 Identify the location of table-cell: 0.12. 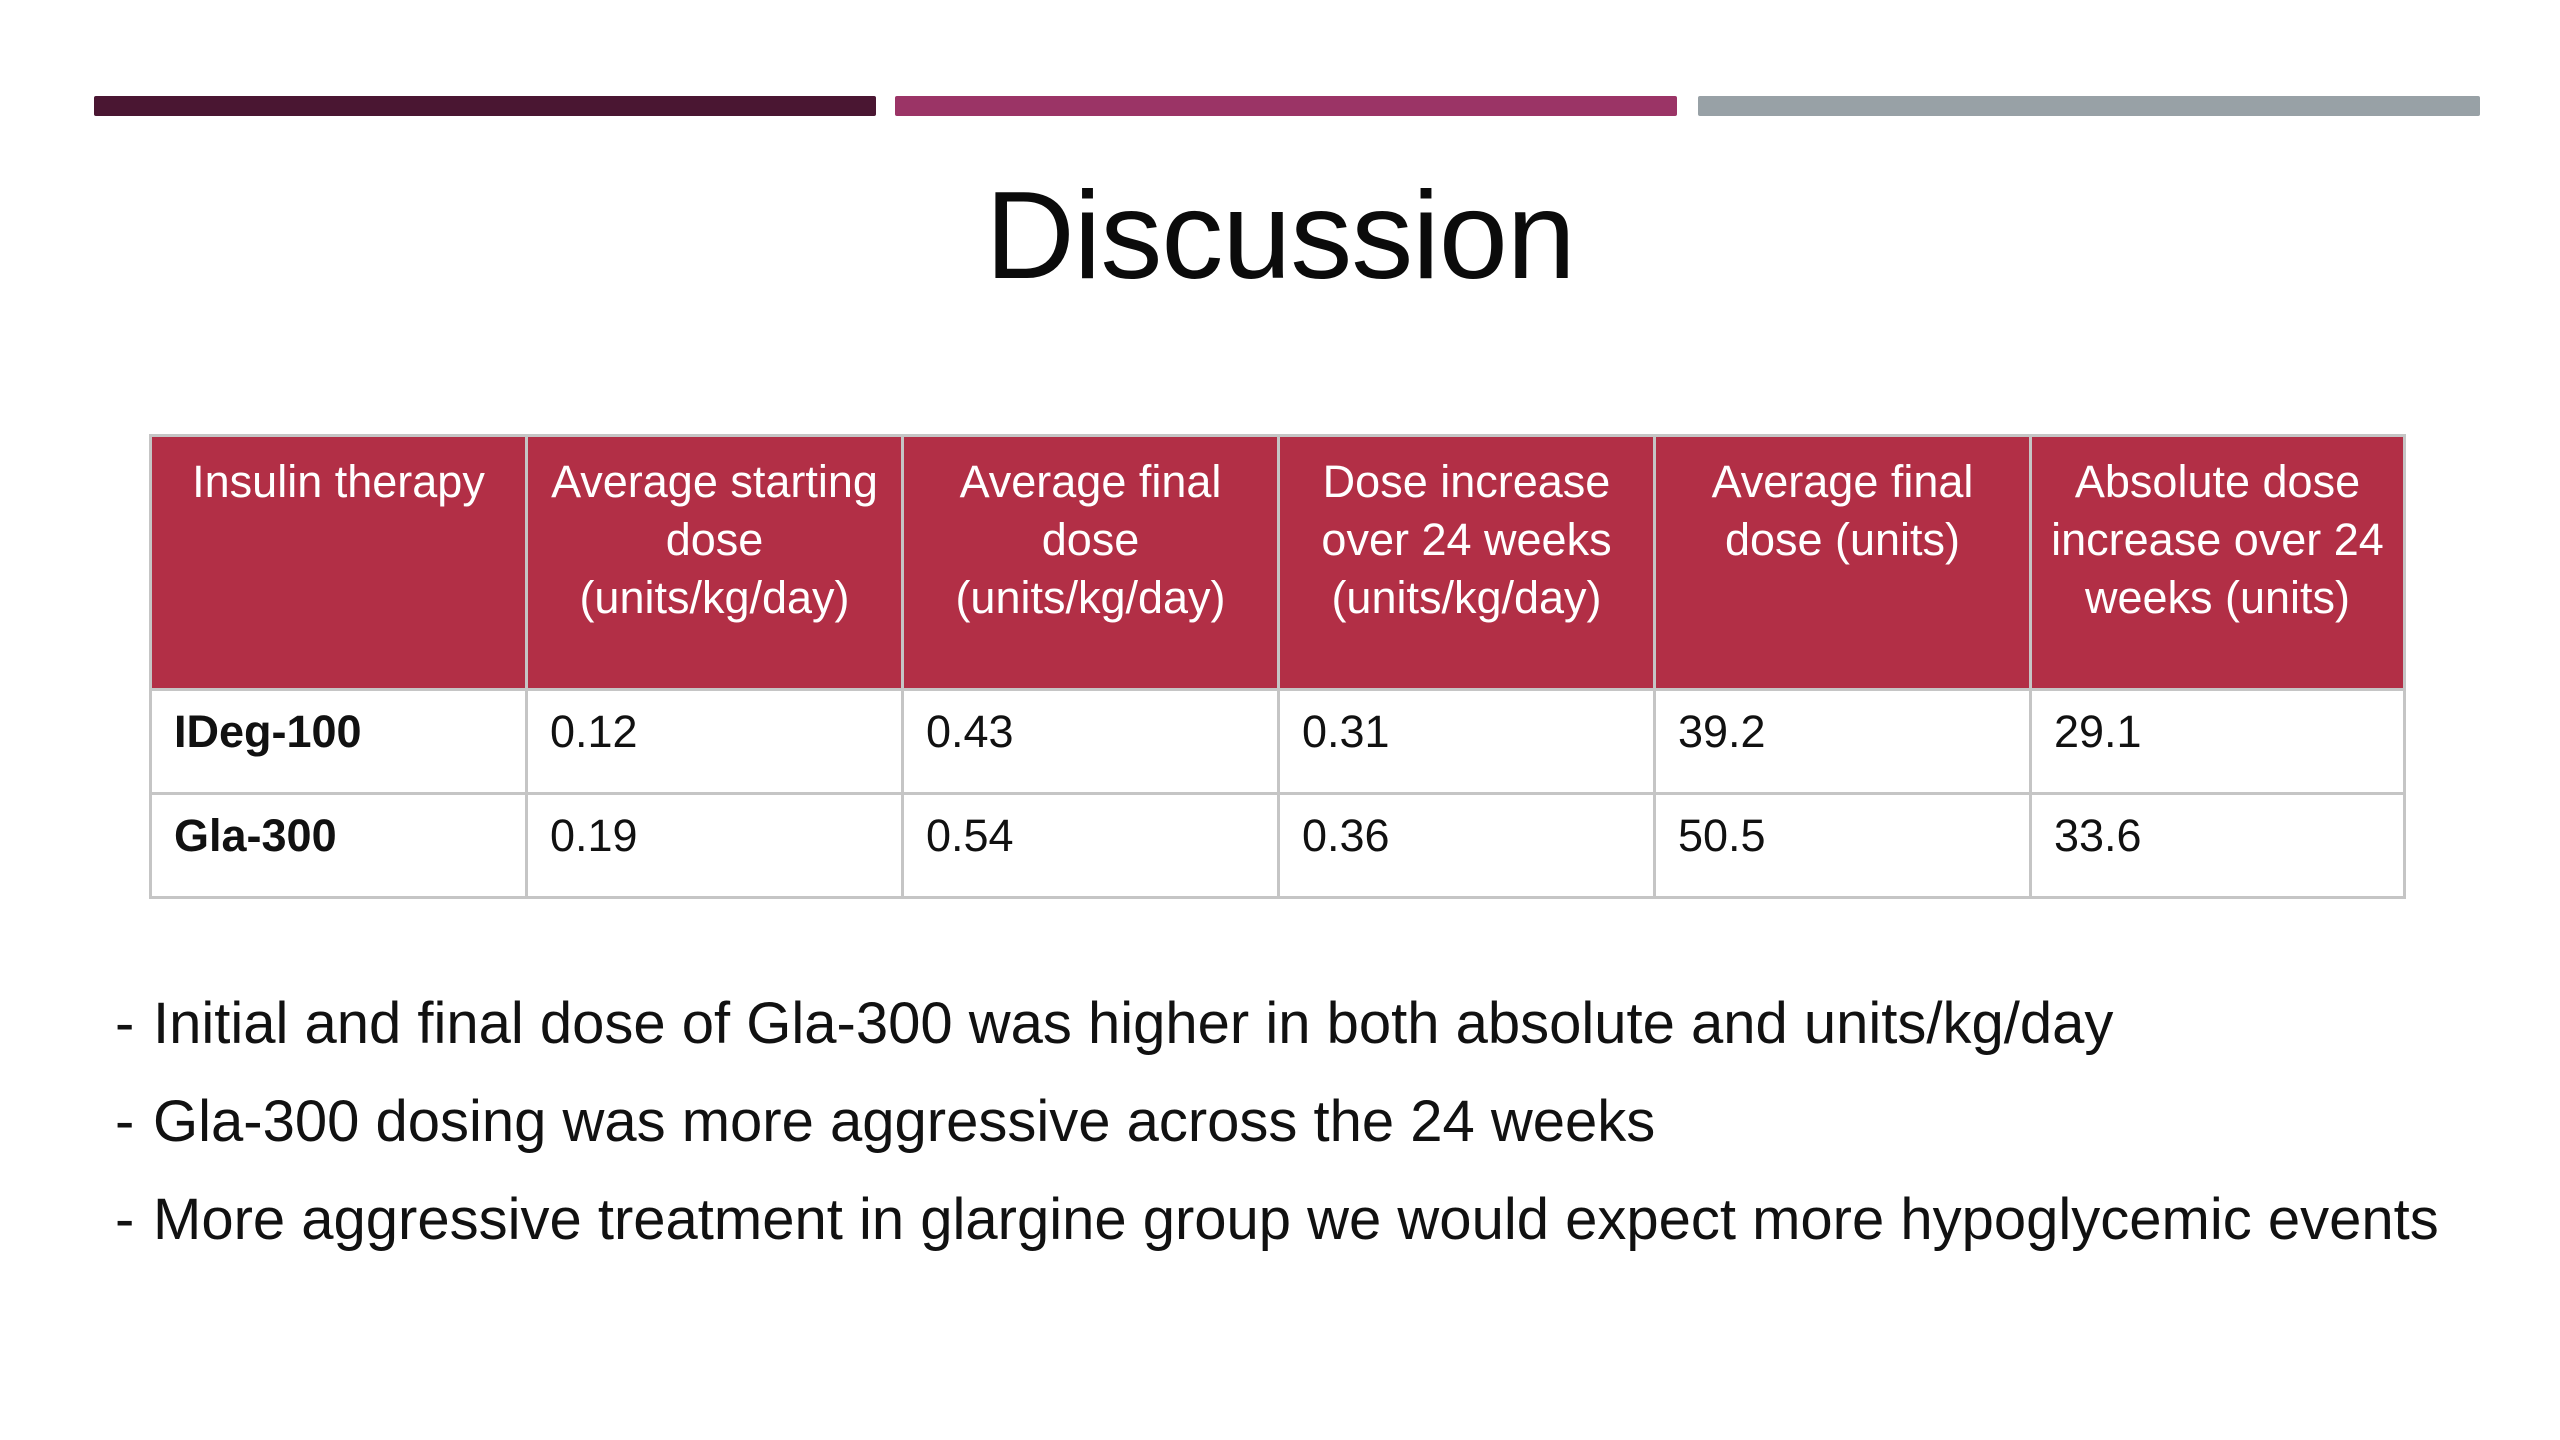
(714, 741).